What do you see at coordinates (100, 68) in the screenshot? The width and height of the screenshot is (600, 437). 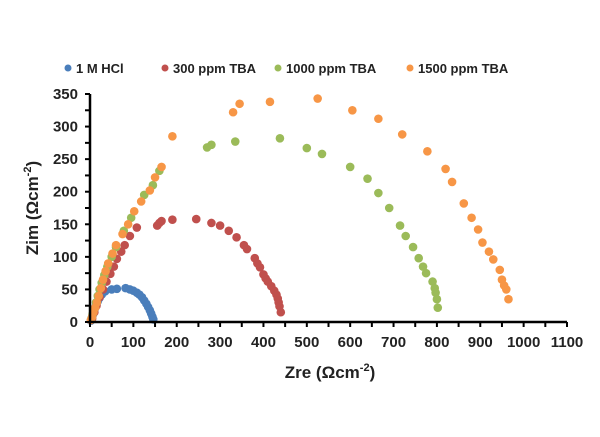 I see `legend-label: 1 M HCl` at bounding box center [100, 68].